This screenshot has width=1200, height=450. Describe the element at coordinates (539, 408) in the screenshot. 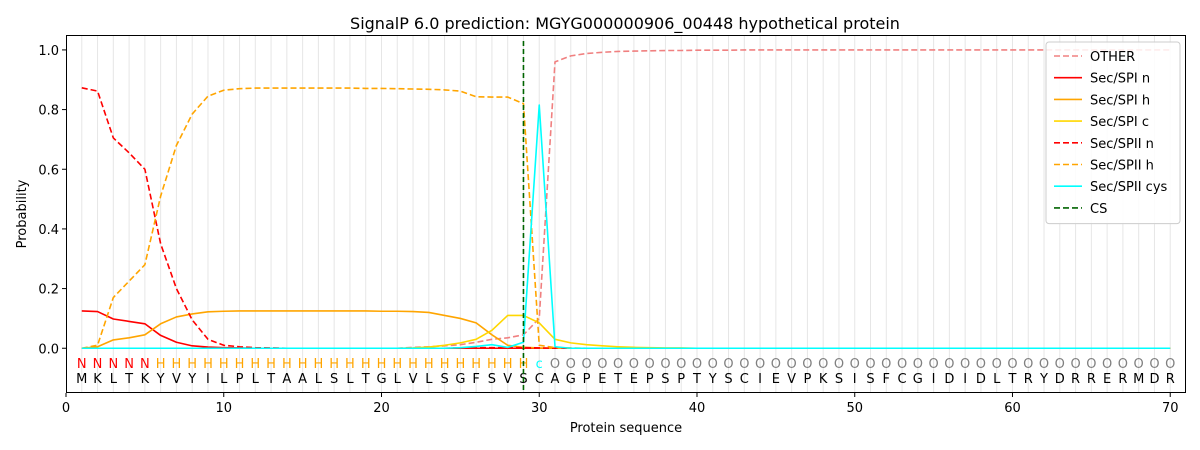

I see `x-tick-label: 30` at that location.